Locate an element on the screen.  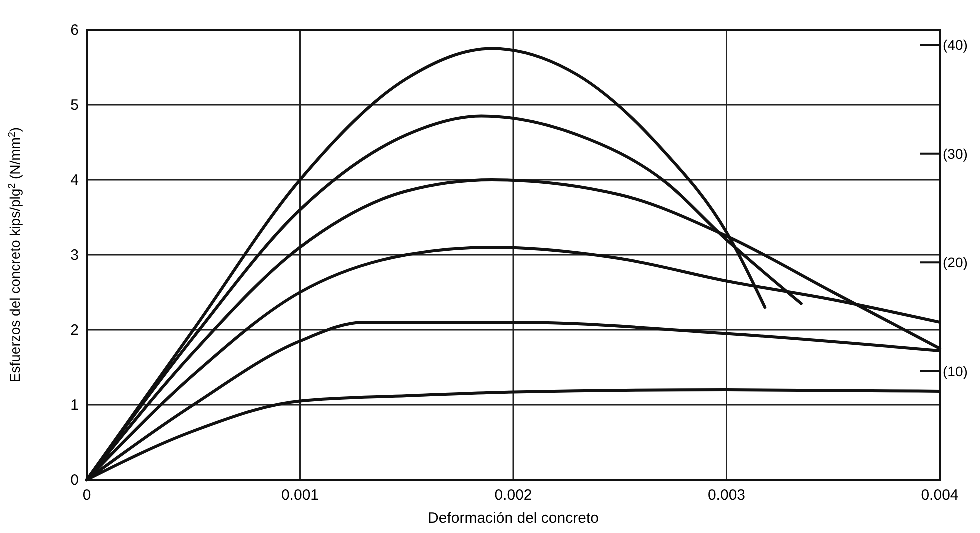
y-tick-label: 1 is located at coordinates (74, 405).